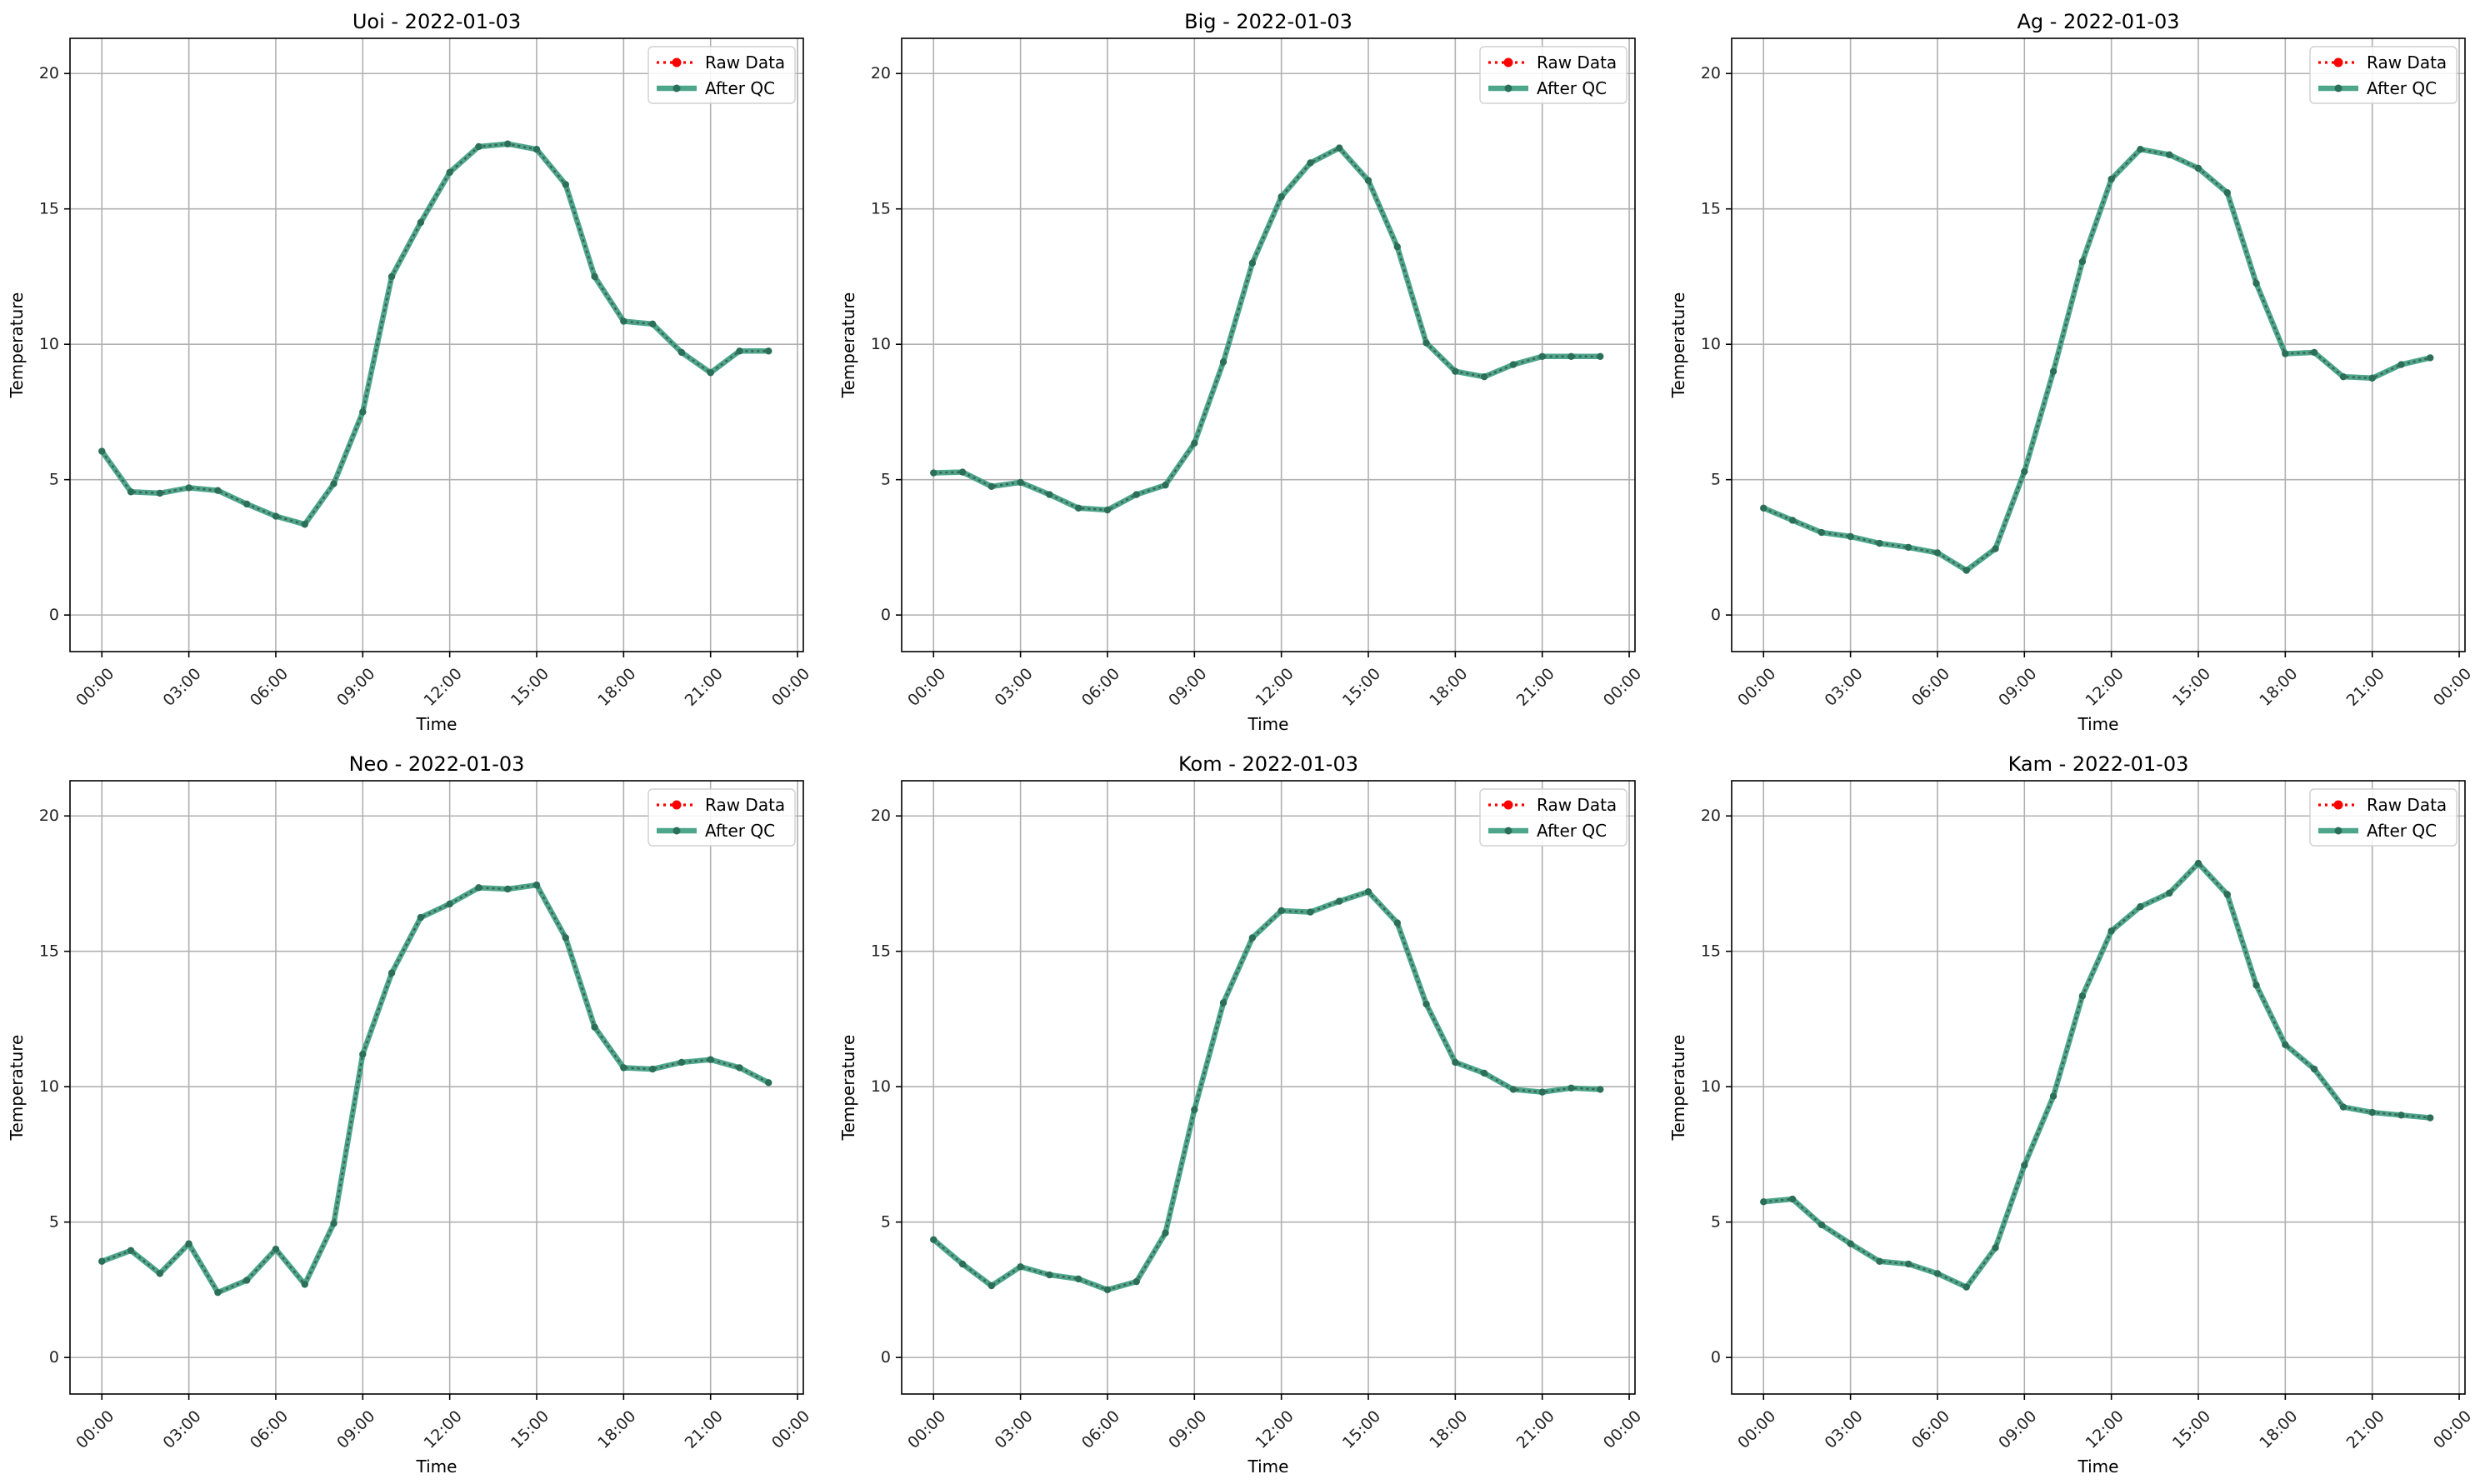 The width and height of the screenshot is (2485, 1484). Describe the element at coordinates (1268, 21) in the screenshot. I see `chart-title: Big - 2022-01-03` at that location.